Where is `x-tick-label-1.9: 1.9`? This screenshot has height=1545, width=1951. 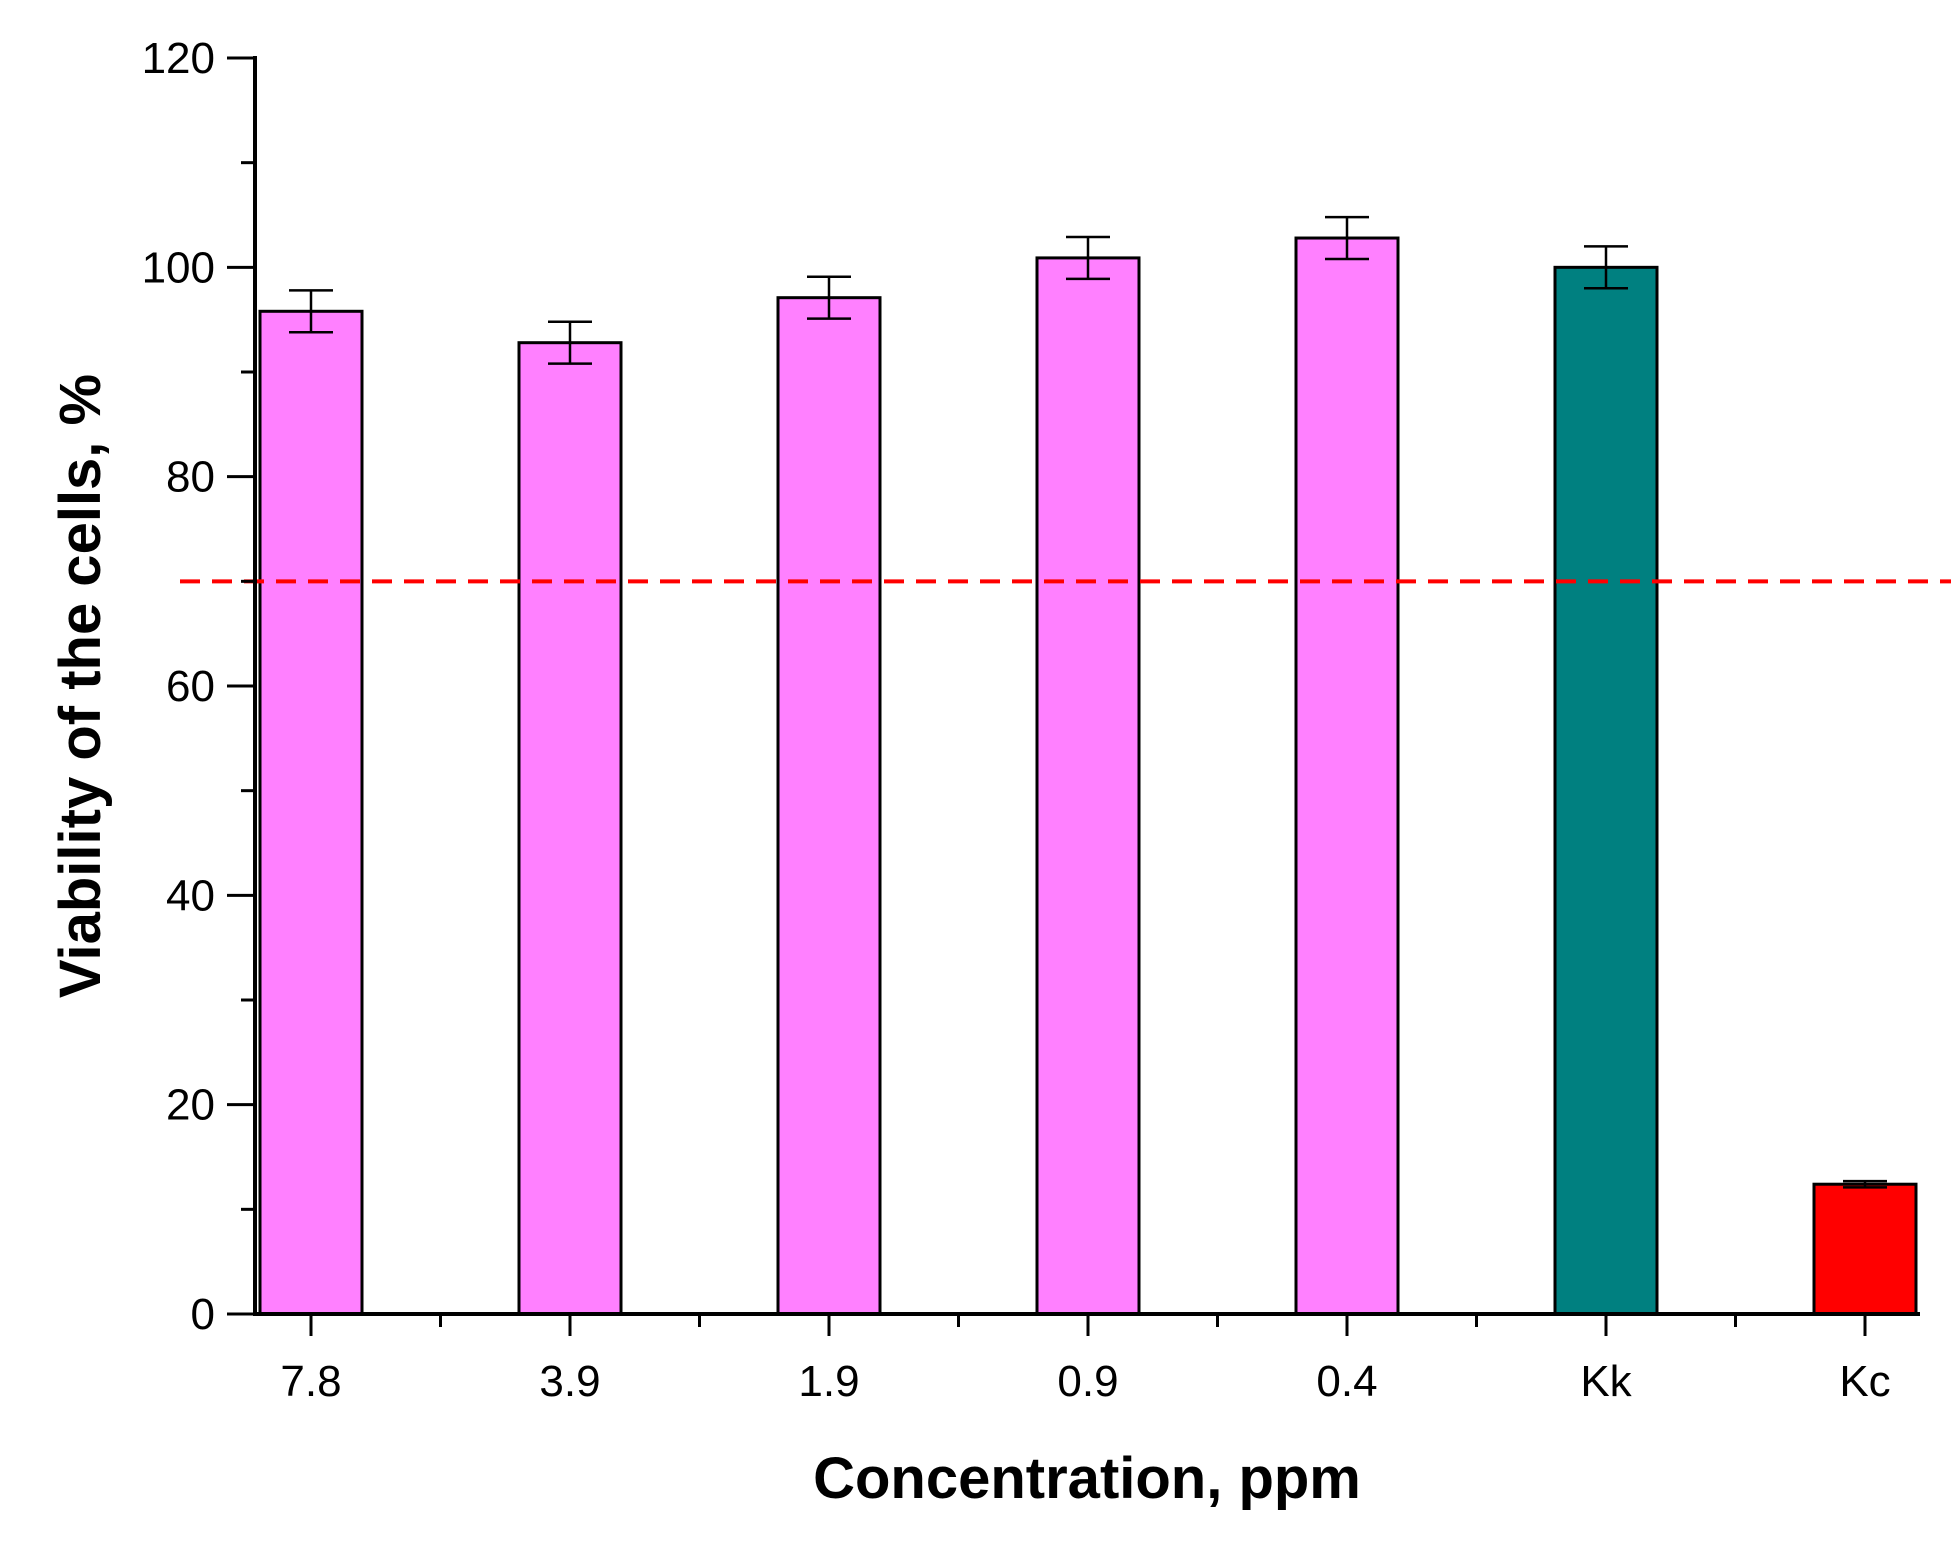 x-tick-label-1.9: 1.9 is located at coordinates (828, 1381).